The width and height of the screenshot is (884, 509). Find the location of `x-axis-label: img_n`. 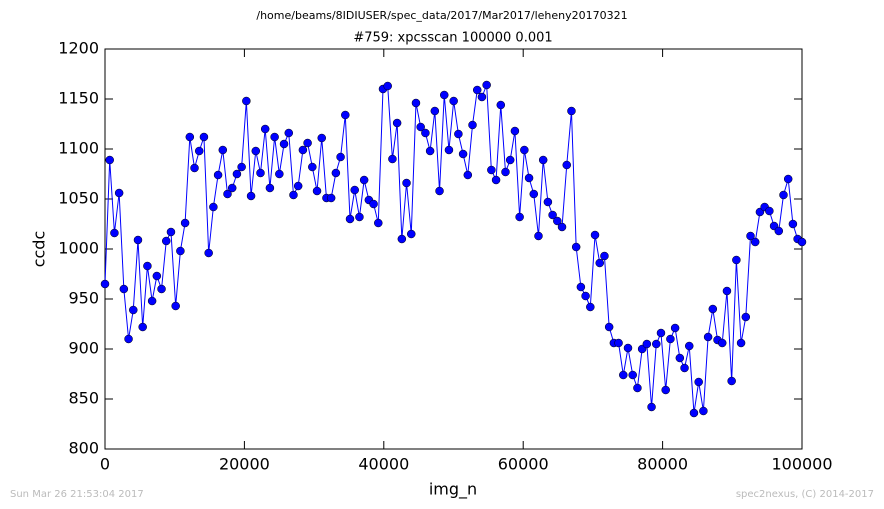

x-axis-label: img_n is located at coordinates (453, 490).